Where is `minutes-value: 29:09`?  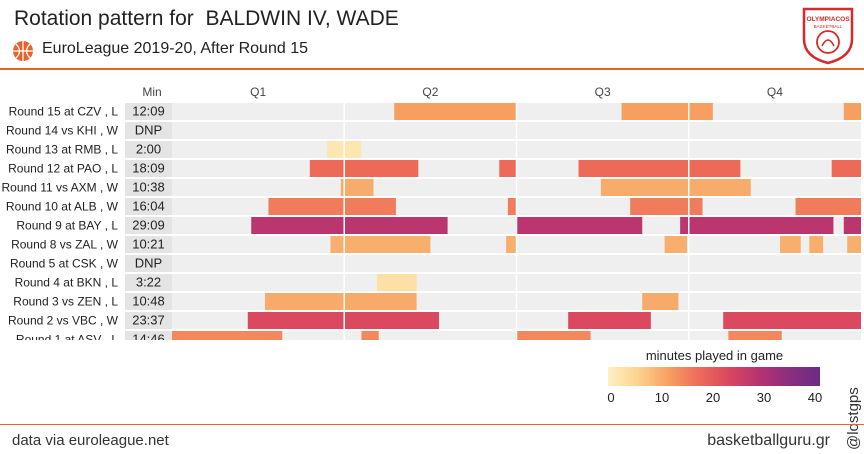 minutes-value: 29:09 is located at coordinates (148, 225).